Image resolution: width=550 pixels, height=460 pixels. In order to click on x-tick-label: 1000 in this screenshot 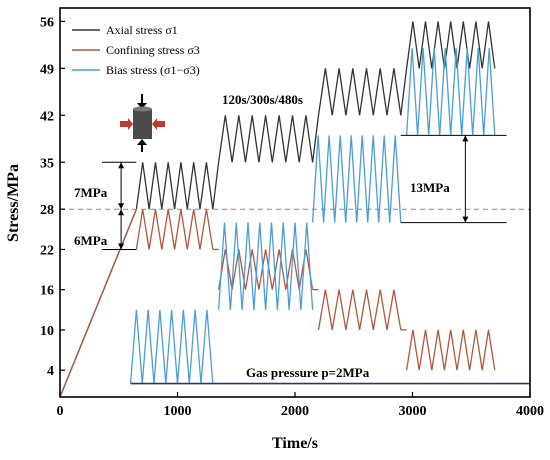, I will do `click(178, 411)`.